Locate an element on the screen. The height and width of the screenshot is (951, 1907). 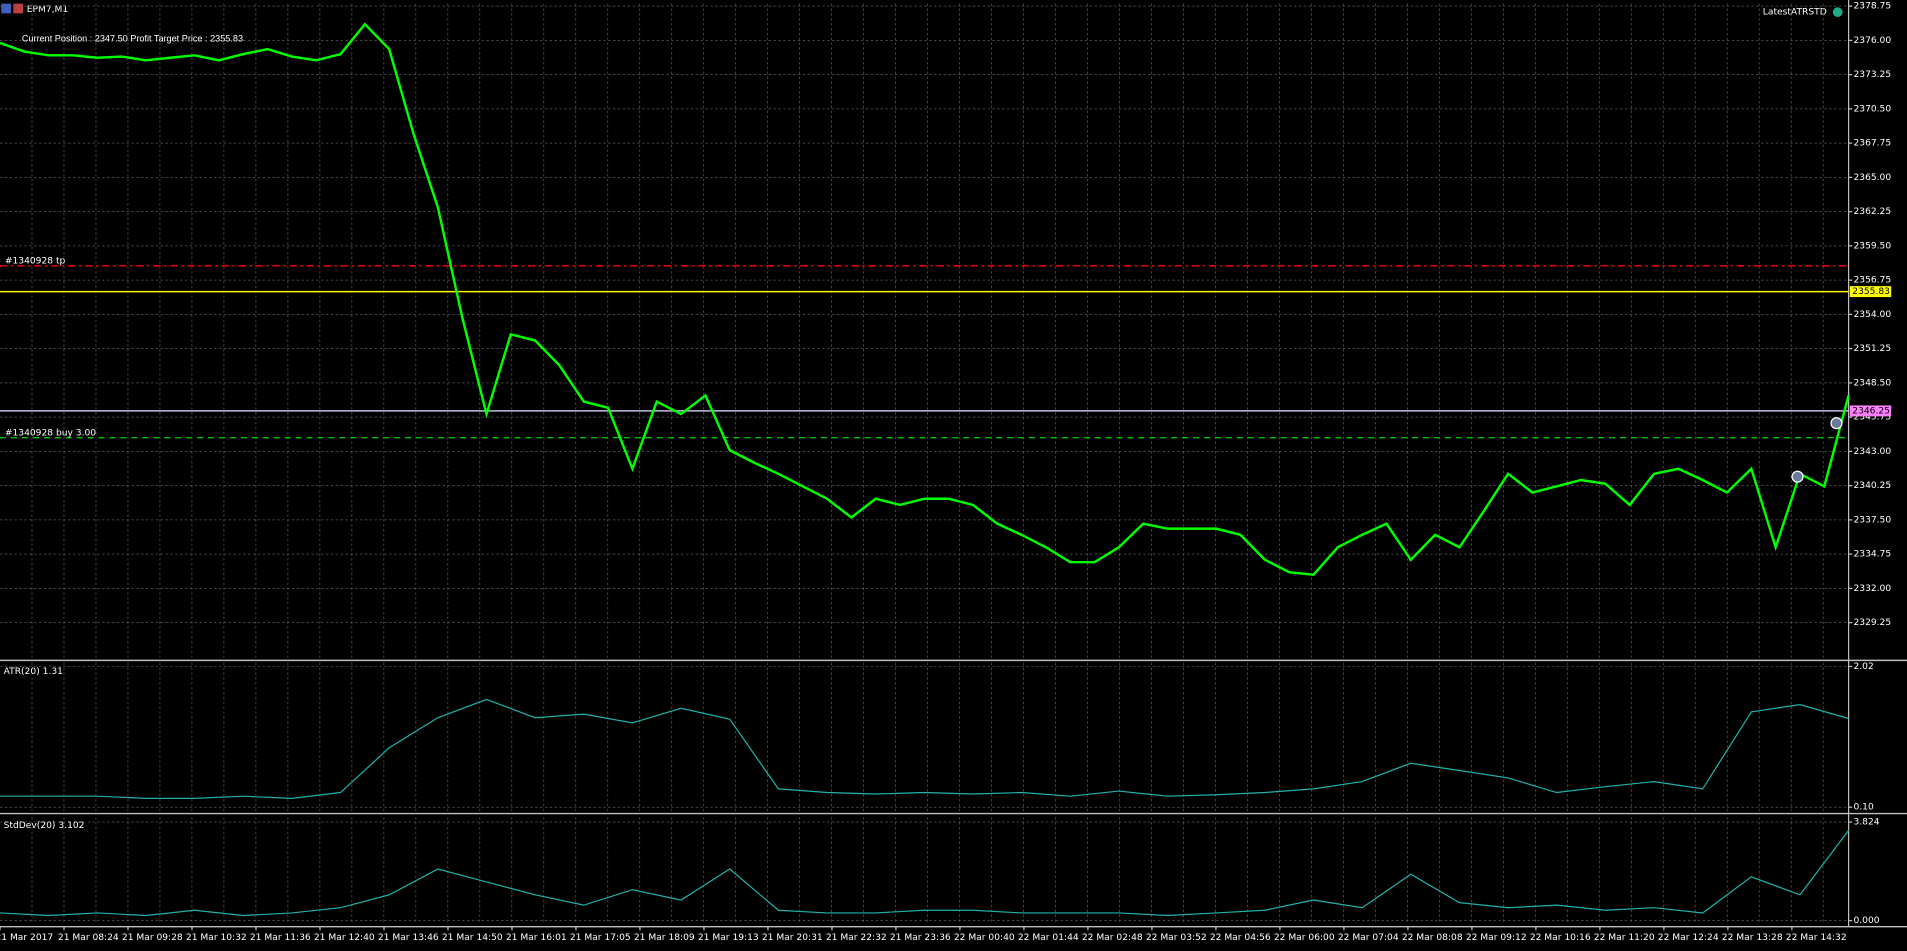
x-tick-label: 21 Mar 18:09 is located at coordinates (664, 938).